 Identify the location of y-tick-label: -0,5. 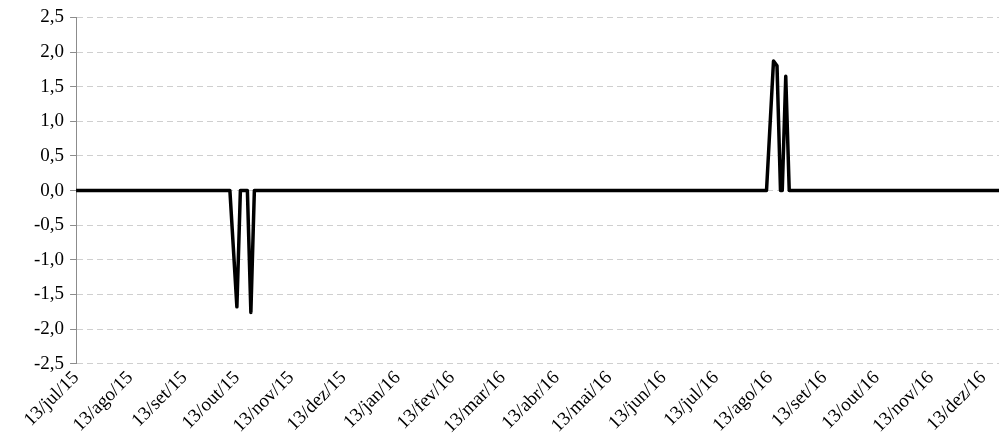
(49, 224).